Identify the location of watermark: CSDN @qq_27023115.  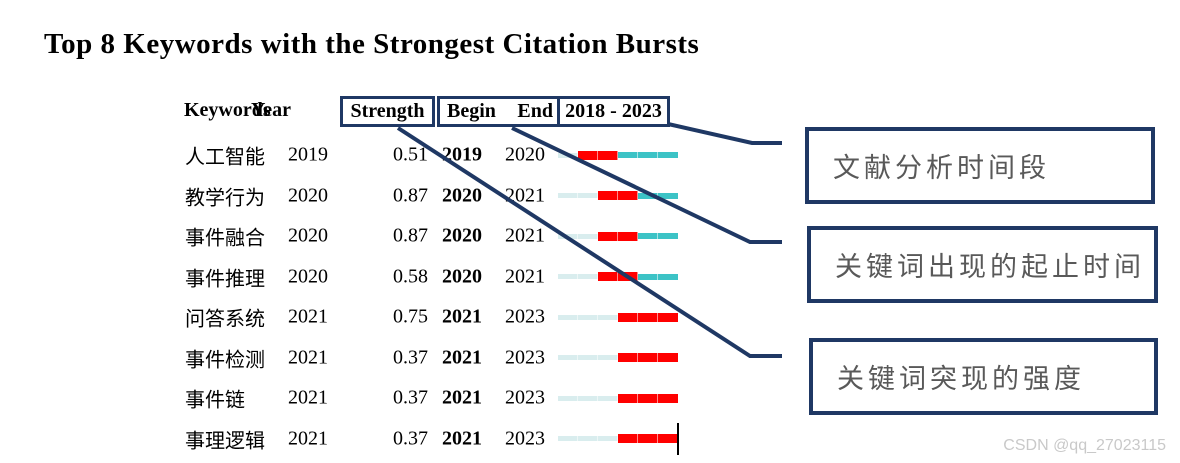
(1084, 445).